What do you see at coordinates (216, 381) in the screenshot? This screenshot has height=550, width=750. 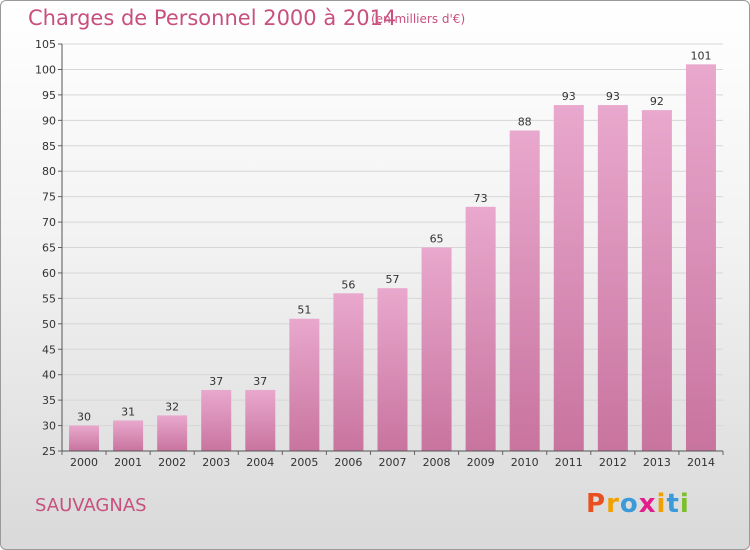 I see `data-label-2003: 37` at bounding box center [216, 381].